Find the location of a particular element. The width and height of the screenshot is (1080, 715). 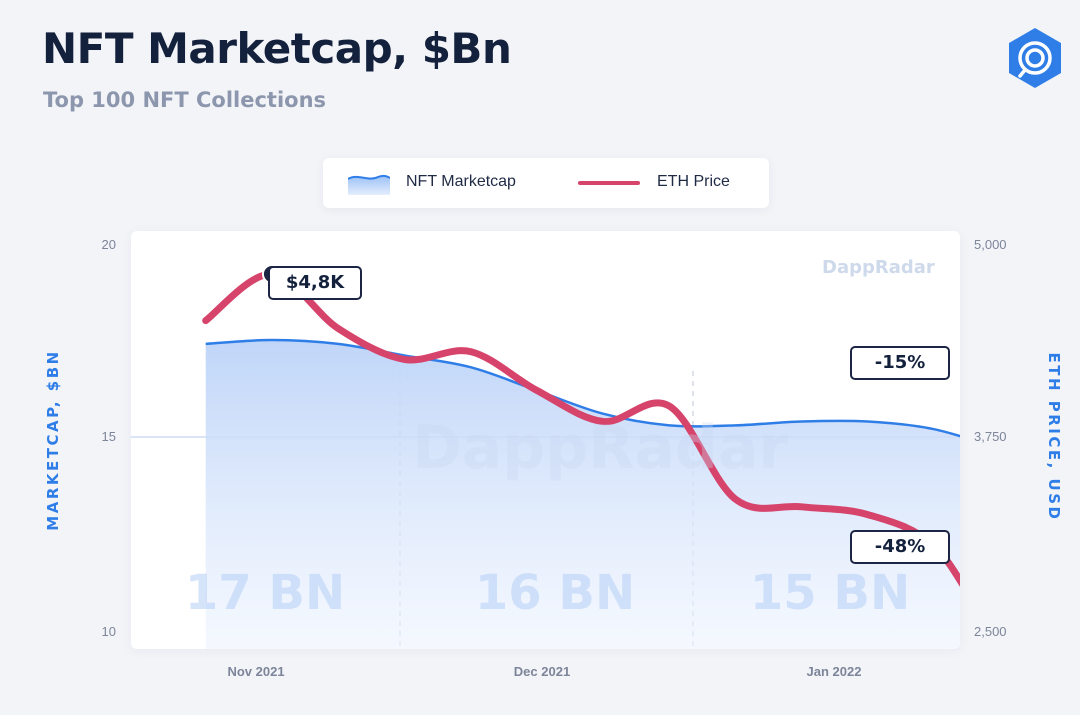

period-label: 17 BN is located at coordinates (265, 593).